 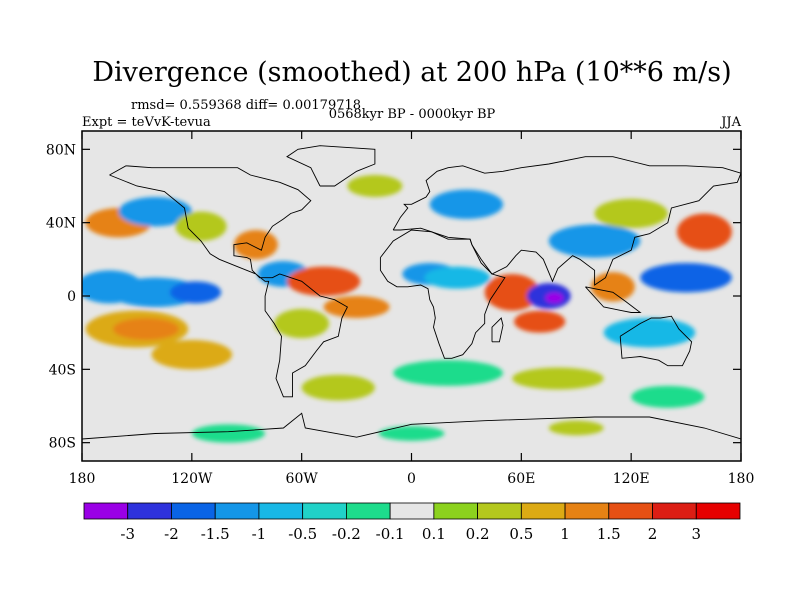 What do you see at coordinates (246, 105) in the screenshot?
I see `stats-text: rmsd= 0.559368 diff= 0.00179718` at bounding box center [246, 105].